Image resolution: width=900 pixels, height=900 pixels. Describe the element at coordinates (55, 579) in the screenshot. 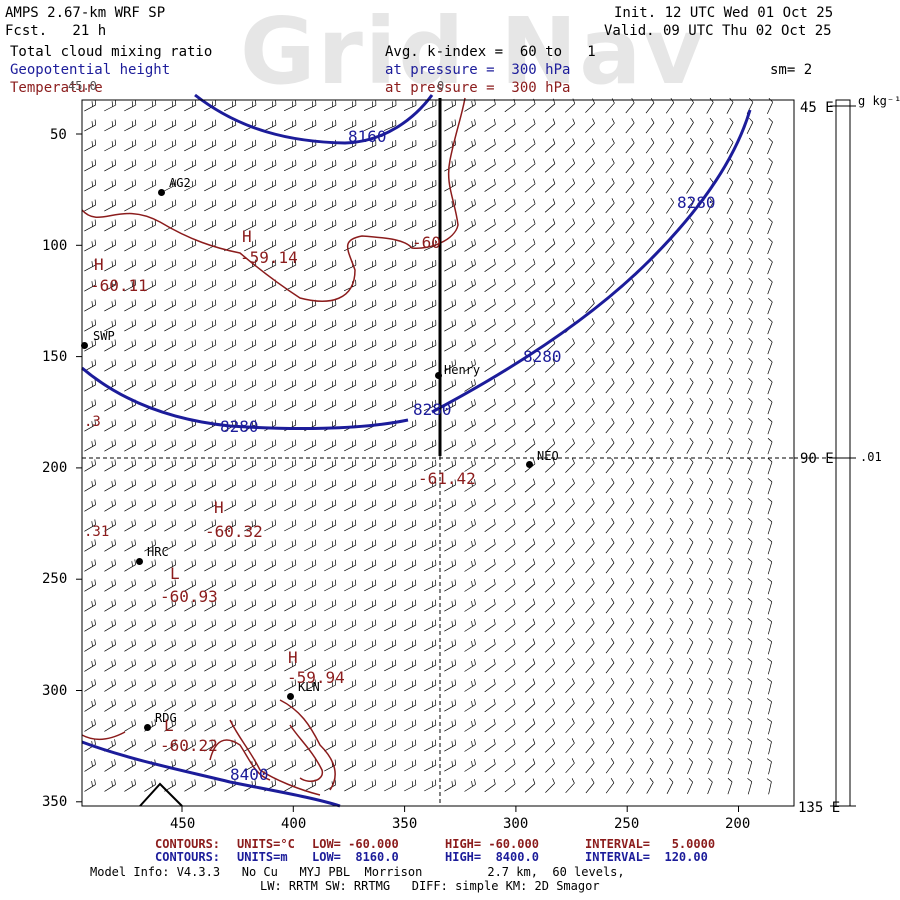

I see `y-tick-label-250: 250` at that location.